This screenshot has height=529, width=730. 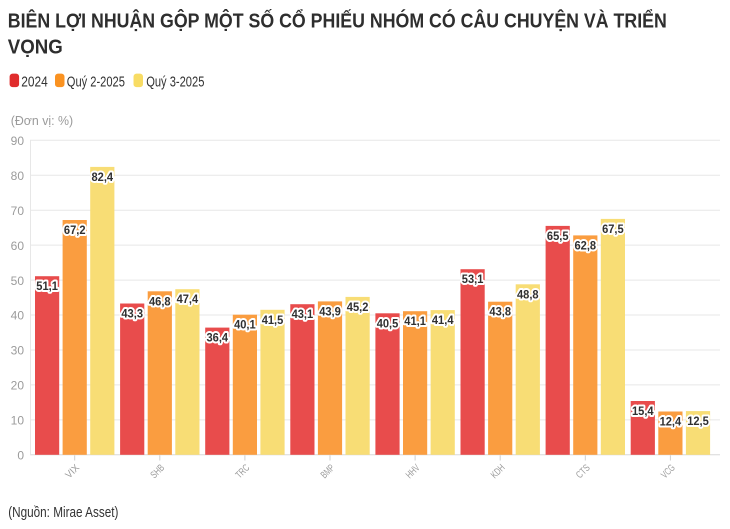 I want to click on svg-text: 40, so click(x=18, y=316).